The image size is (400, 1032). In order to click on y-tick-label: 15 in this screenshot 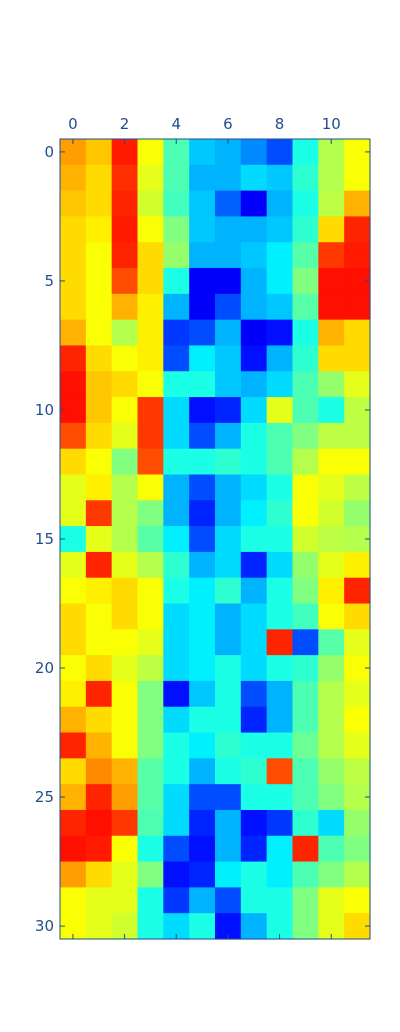, I will do `click(44, 539)`.